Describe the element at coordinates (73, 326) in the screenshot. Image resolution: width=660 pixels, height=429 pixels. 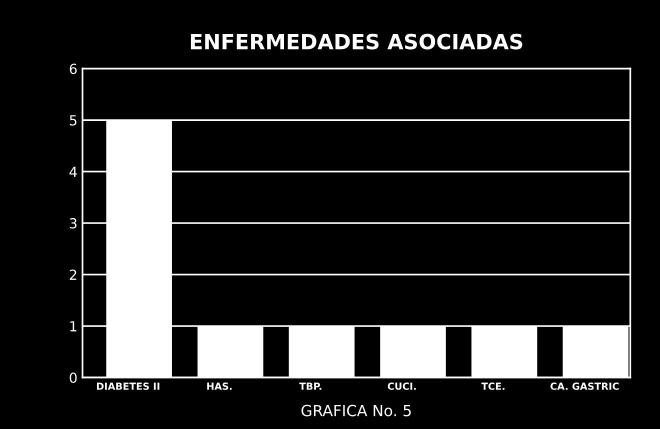
I see `y-tick-label: 1` at that location.